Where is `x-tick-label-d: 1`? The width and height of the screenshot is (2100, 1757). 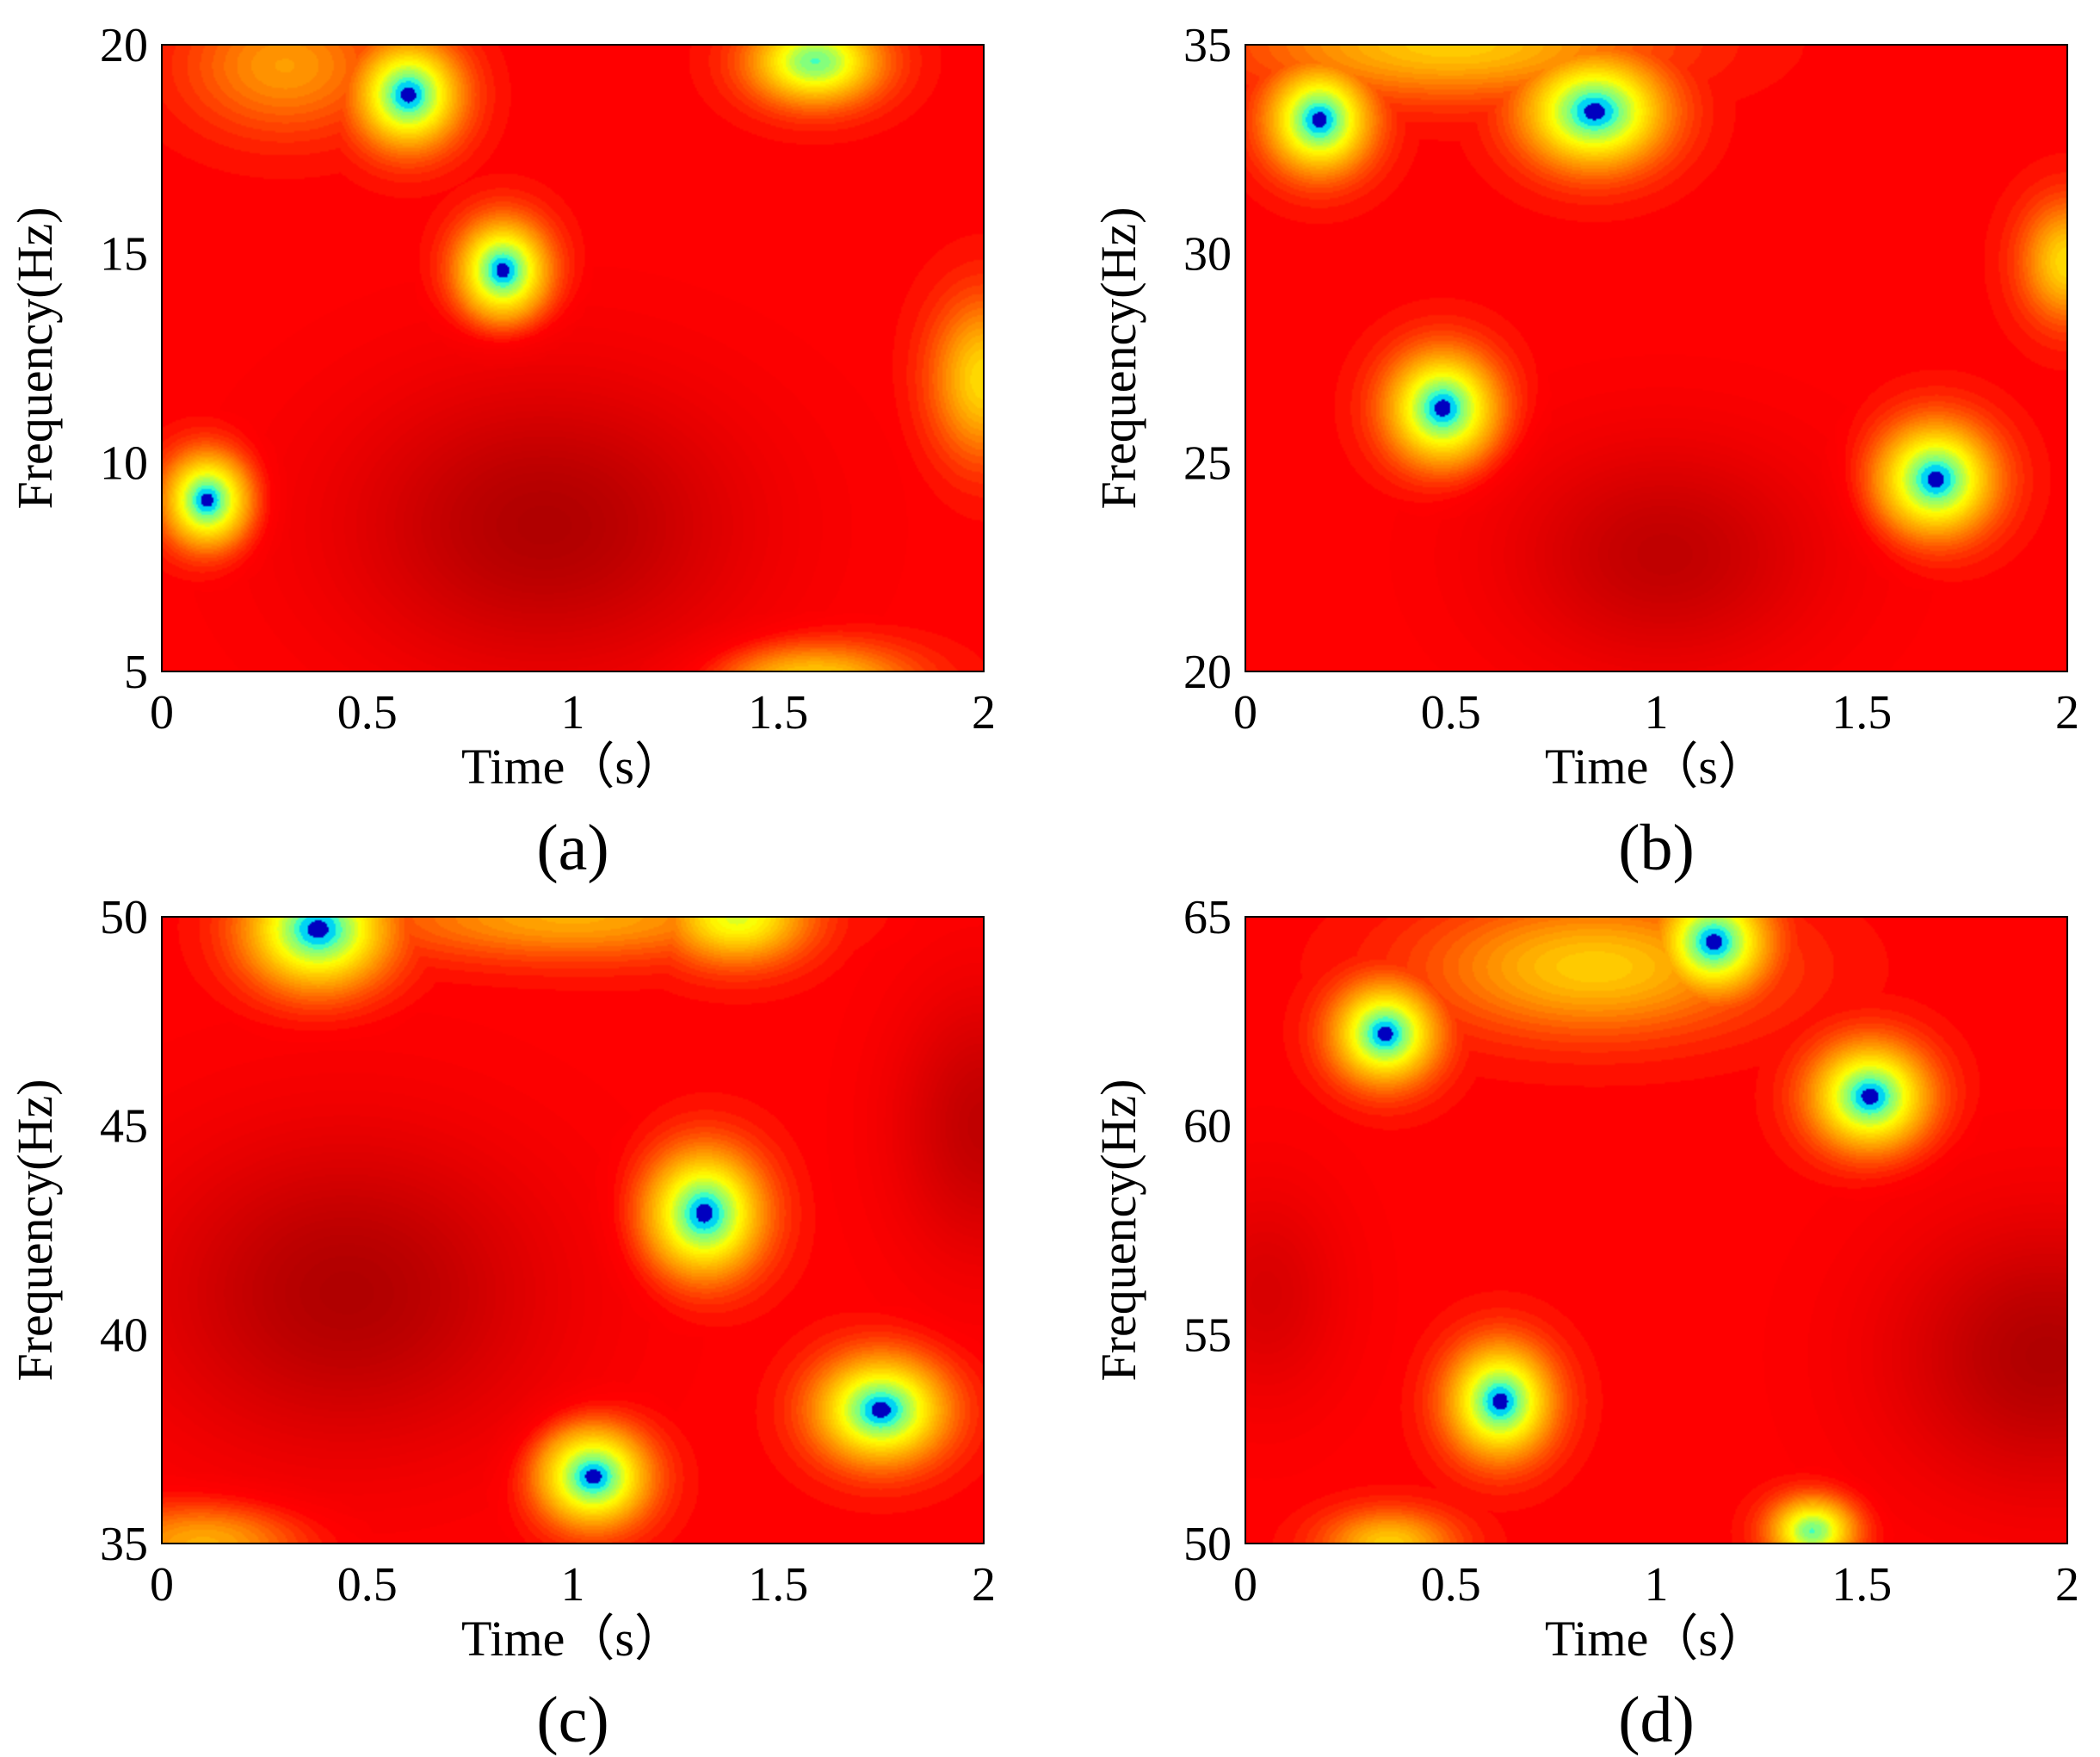
x-tick-label-d: 1 is located at coordinates (1657, 1585).